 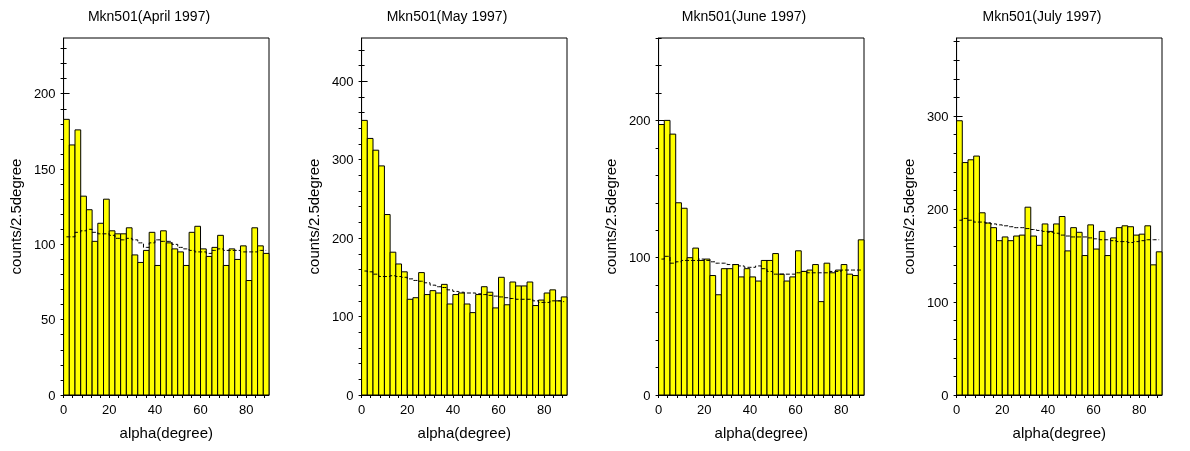 I want to click on chart-title: Mkn501(July 1997), so click(x=1041, y=16).